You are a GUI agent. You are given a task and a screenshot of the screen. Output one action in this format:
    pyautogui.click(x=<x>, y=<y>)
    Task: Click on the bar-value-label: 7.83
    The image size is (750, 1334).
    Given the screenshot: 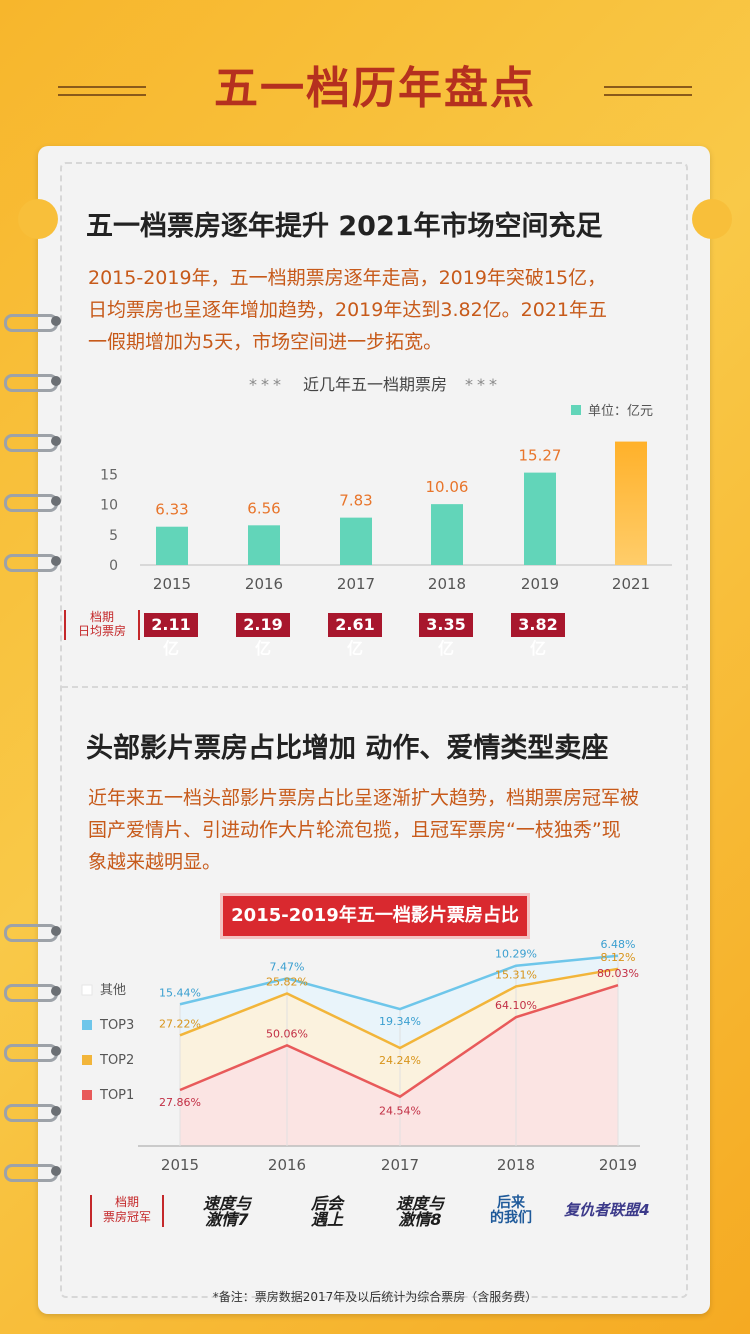 What is the action you would take?
    pyautogui.click(x=355, y=501)
    